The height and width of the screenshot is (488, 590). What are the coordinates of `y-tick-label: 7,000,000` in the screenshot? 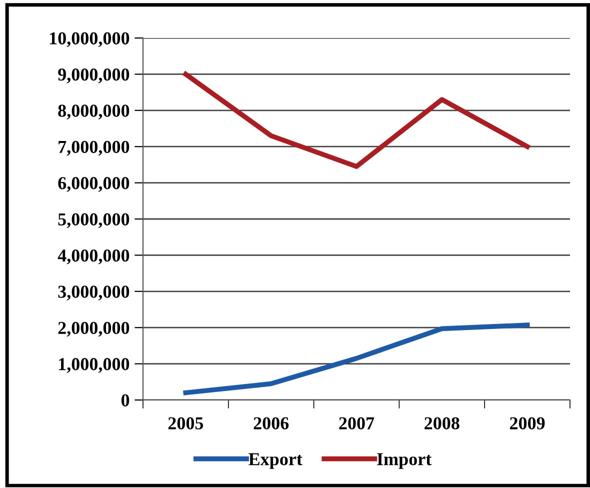 It's located at (94, 148).